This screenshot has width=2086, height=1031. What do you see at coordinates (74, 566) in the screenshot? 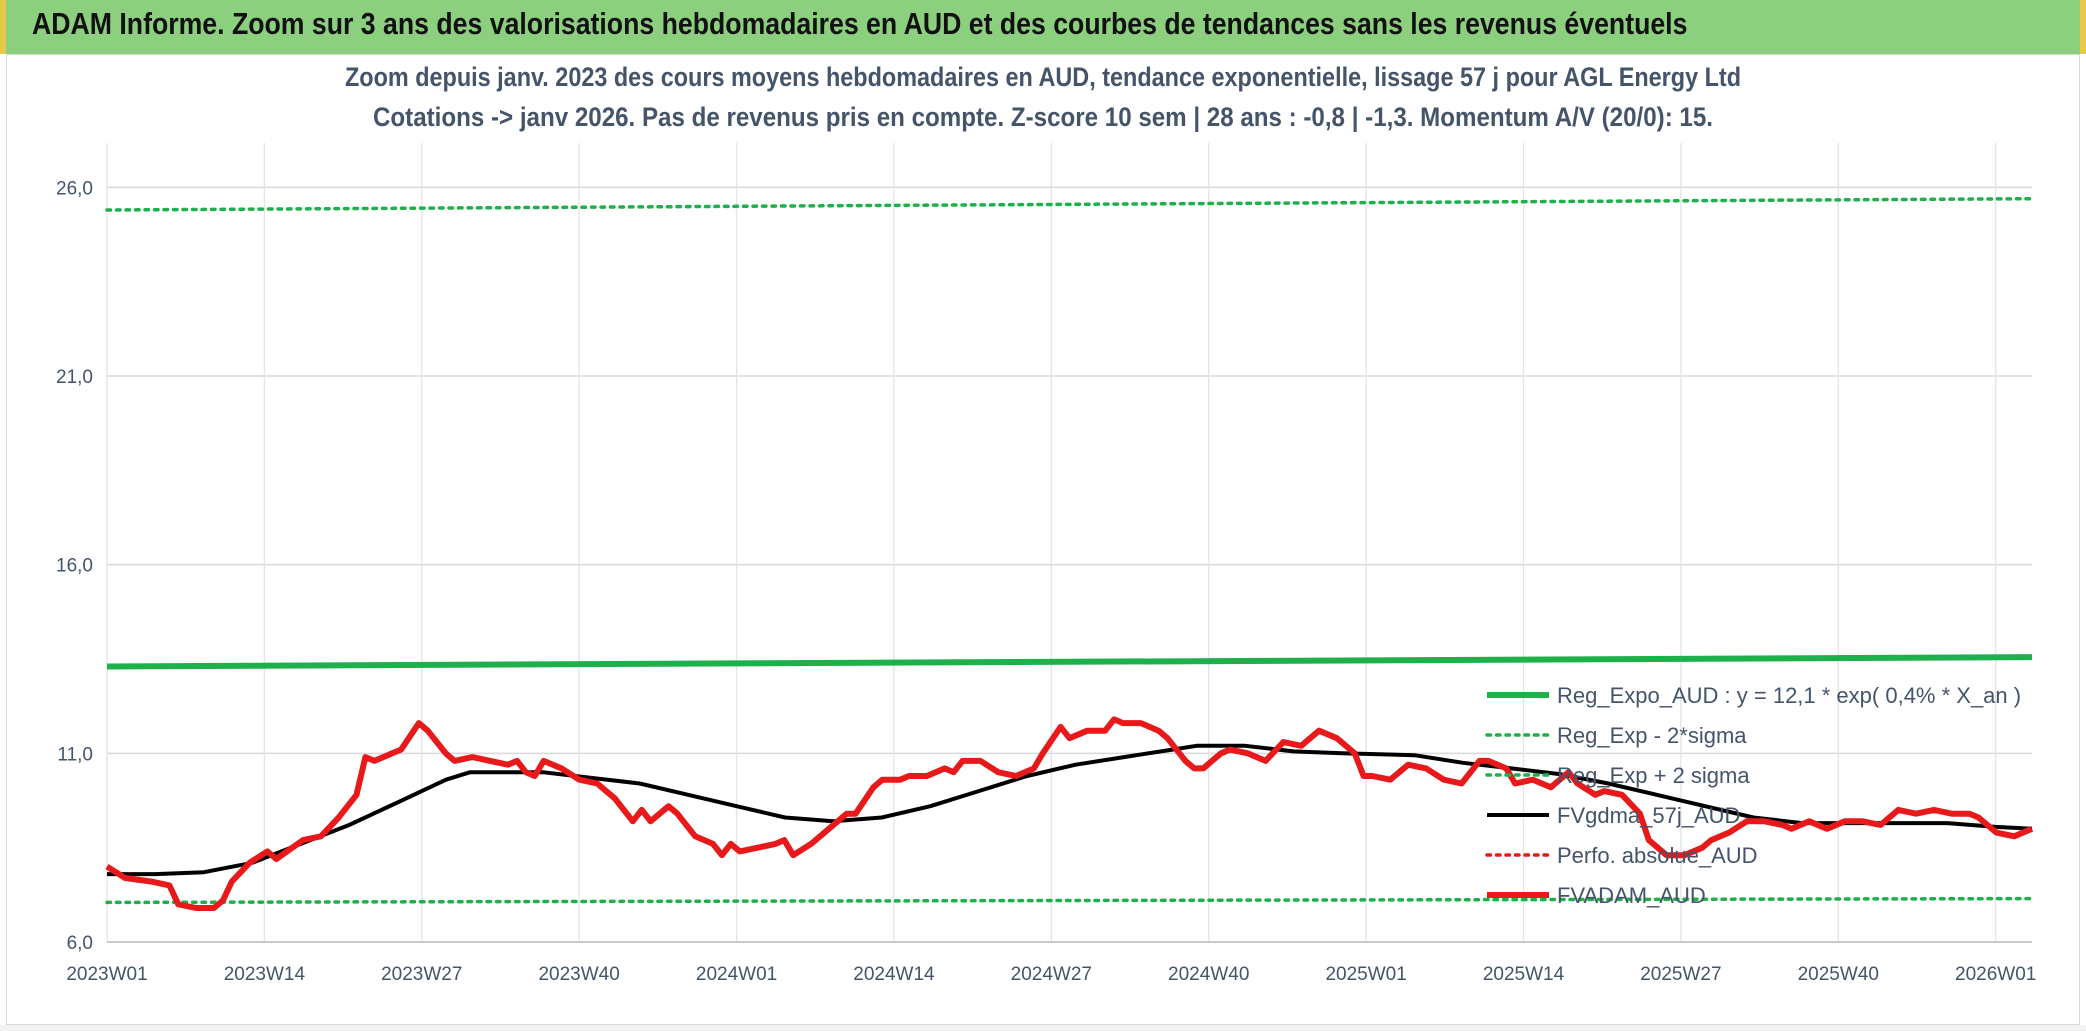
I see `y-tick-label: 16,0` at bounding box center [74, 566].